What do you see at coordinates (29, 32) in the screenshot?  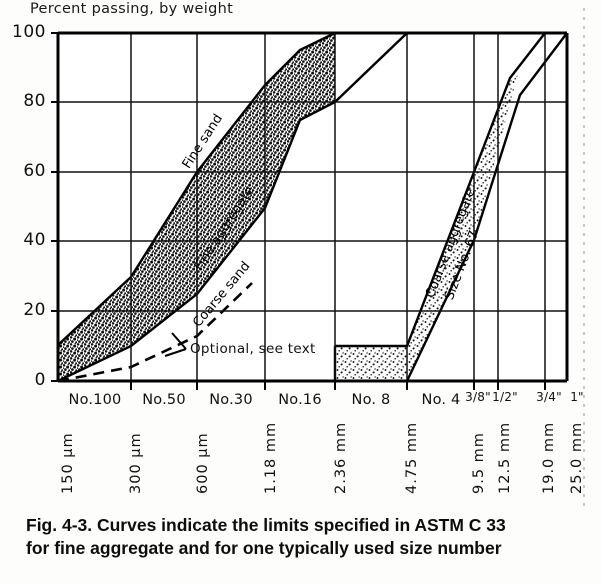 I see `y-tick-100: 100` at bounding box center [29, 32].